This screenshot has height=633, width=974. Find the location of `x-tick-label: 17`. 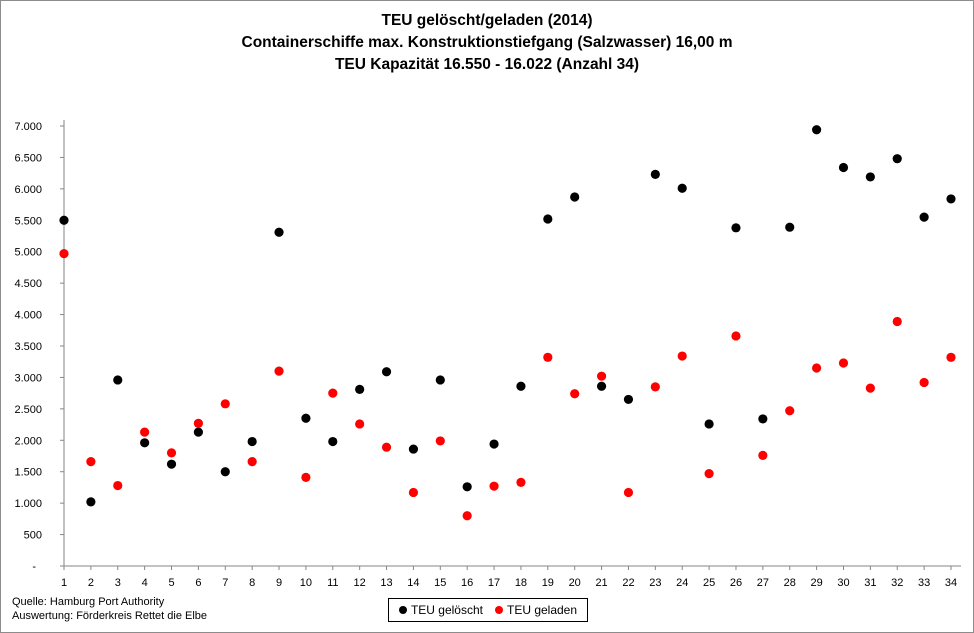

x-tick-label: 17 is located at coordinates (494, 583).